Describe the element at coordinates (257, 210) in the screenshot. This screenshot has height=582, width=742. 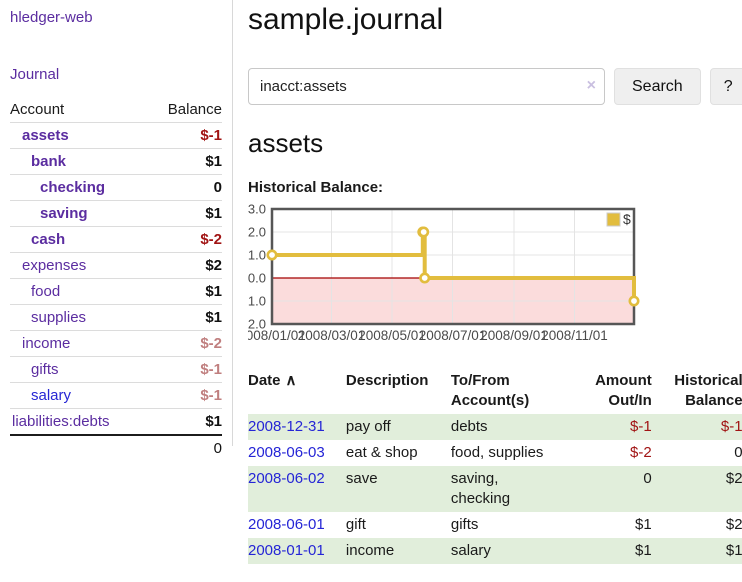
I see `svg-text: 3.0` at that location.